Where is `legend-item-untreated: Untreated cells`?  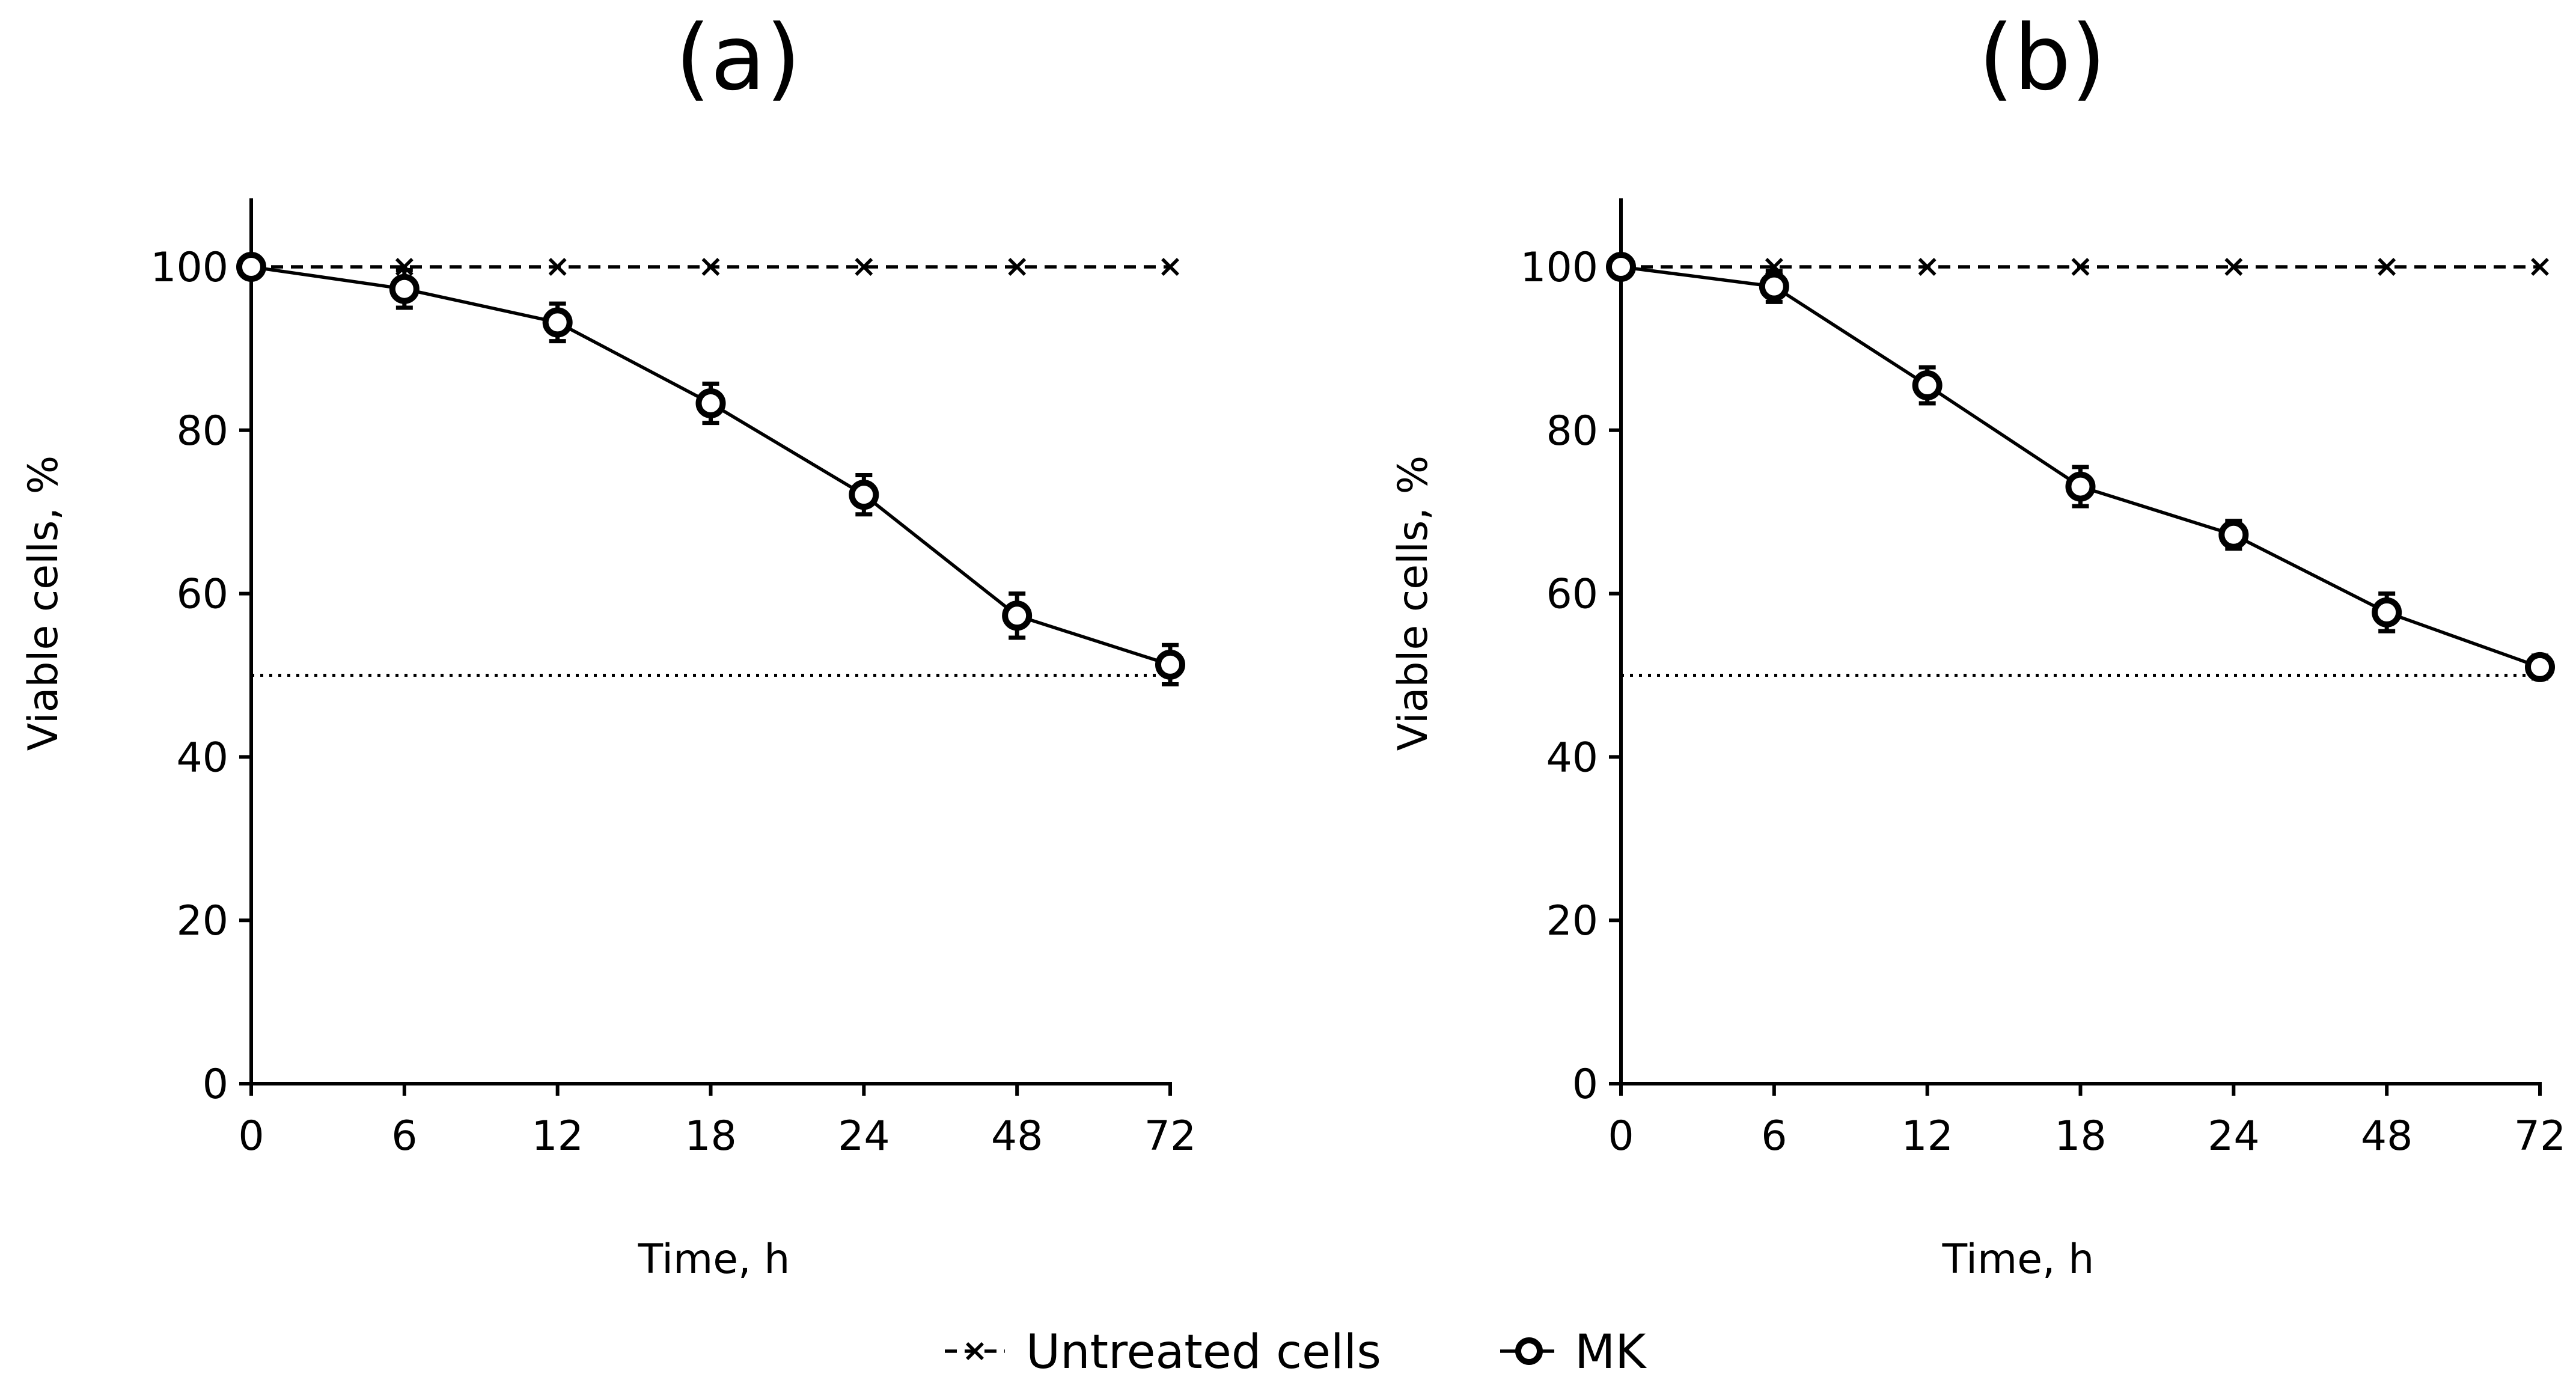 legend-item-untreated: Untreated cells is located at coordinates (1163, 1352).